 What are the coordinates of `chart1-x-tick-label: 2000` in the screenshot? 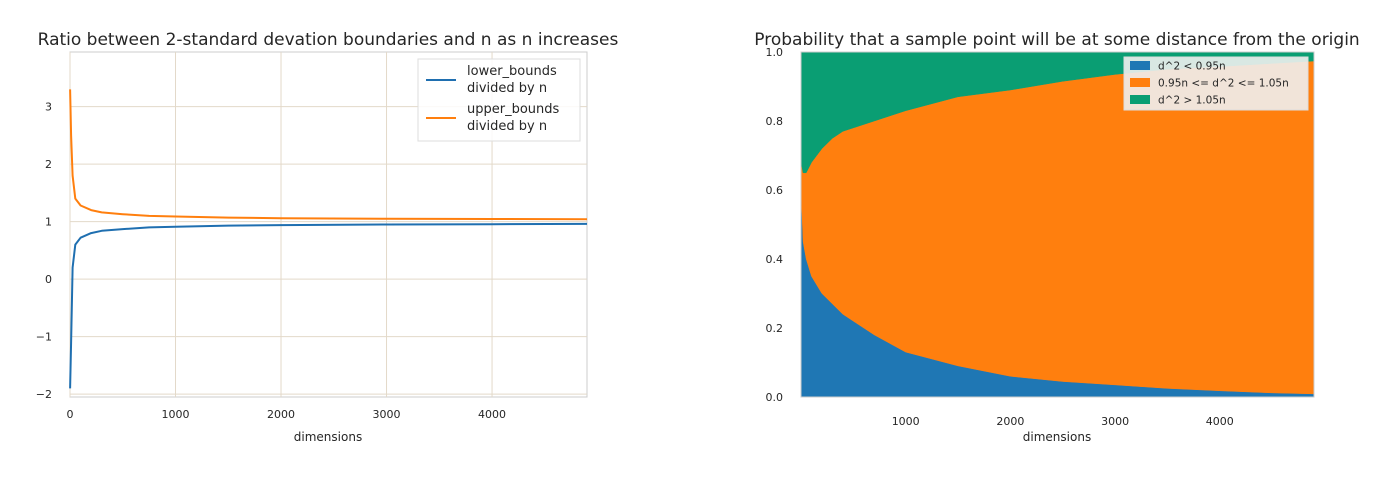 It's located at (281, 414).